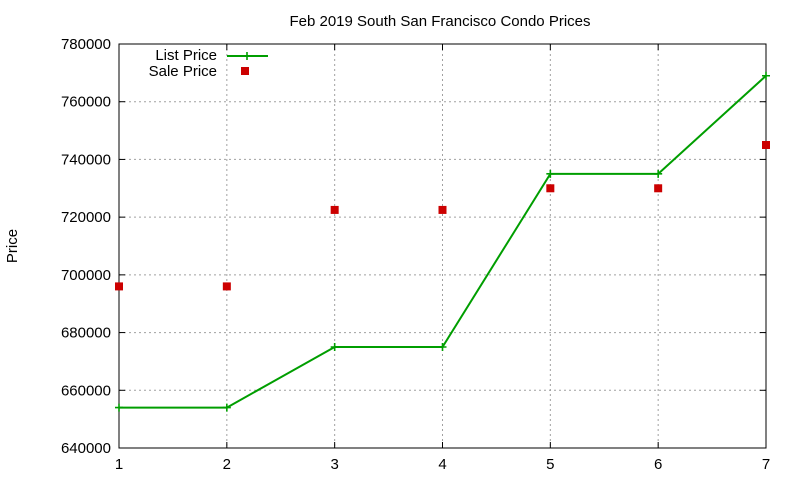  What do you see at coordinates (86, 333) in the screenshot?
I see `y-tick-label: 680000` at bounding box center [86, 333].